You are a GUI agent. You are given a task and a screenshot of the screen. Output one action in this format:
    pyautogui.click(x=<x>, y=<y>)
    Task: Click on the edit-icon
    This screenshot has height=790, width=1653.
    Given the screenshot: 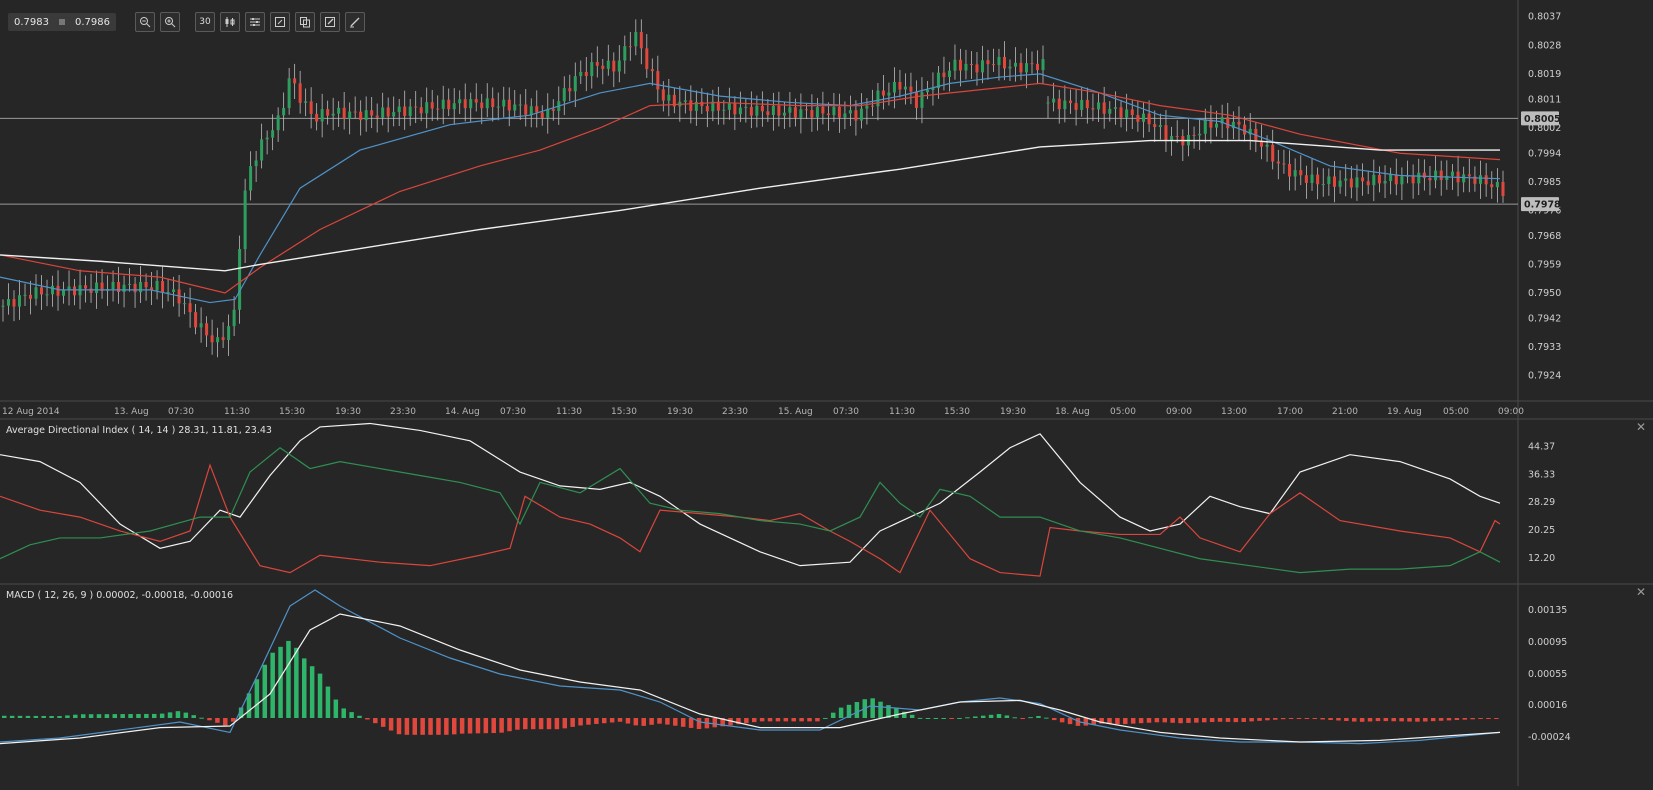 What is the action you would take?
    pyautogui.click(x=330, y=22)
    